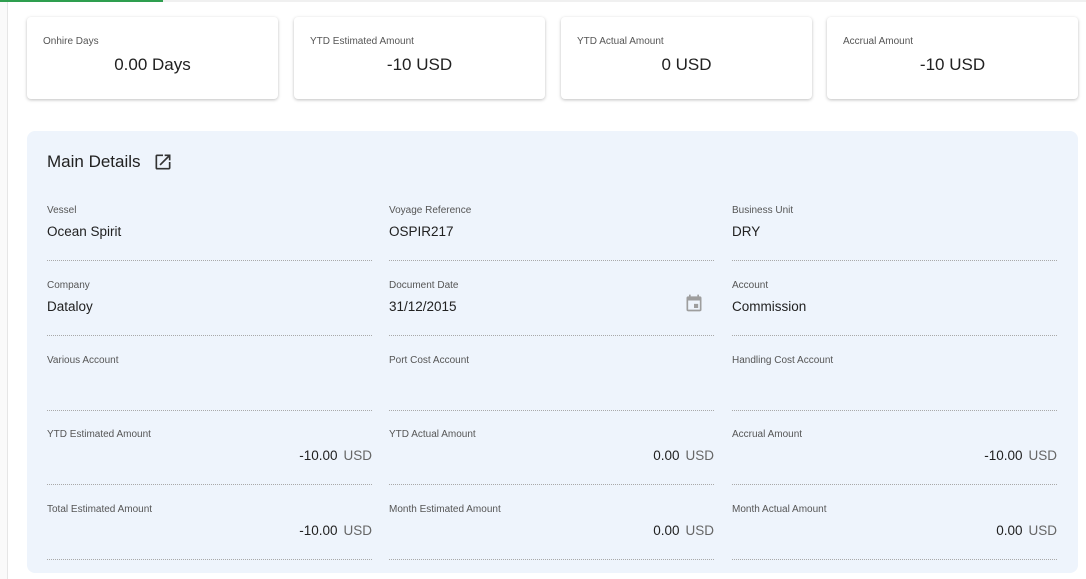 This screenshot has width=1086, height=579. I want to click on field-value: OSPIR217, so click(421, 231).